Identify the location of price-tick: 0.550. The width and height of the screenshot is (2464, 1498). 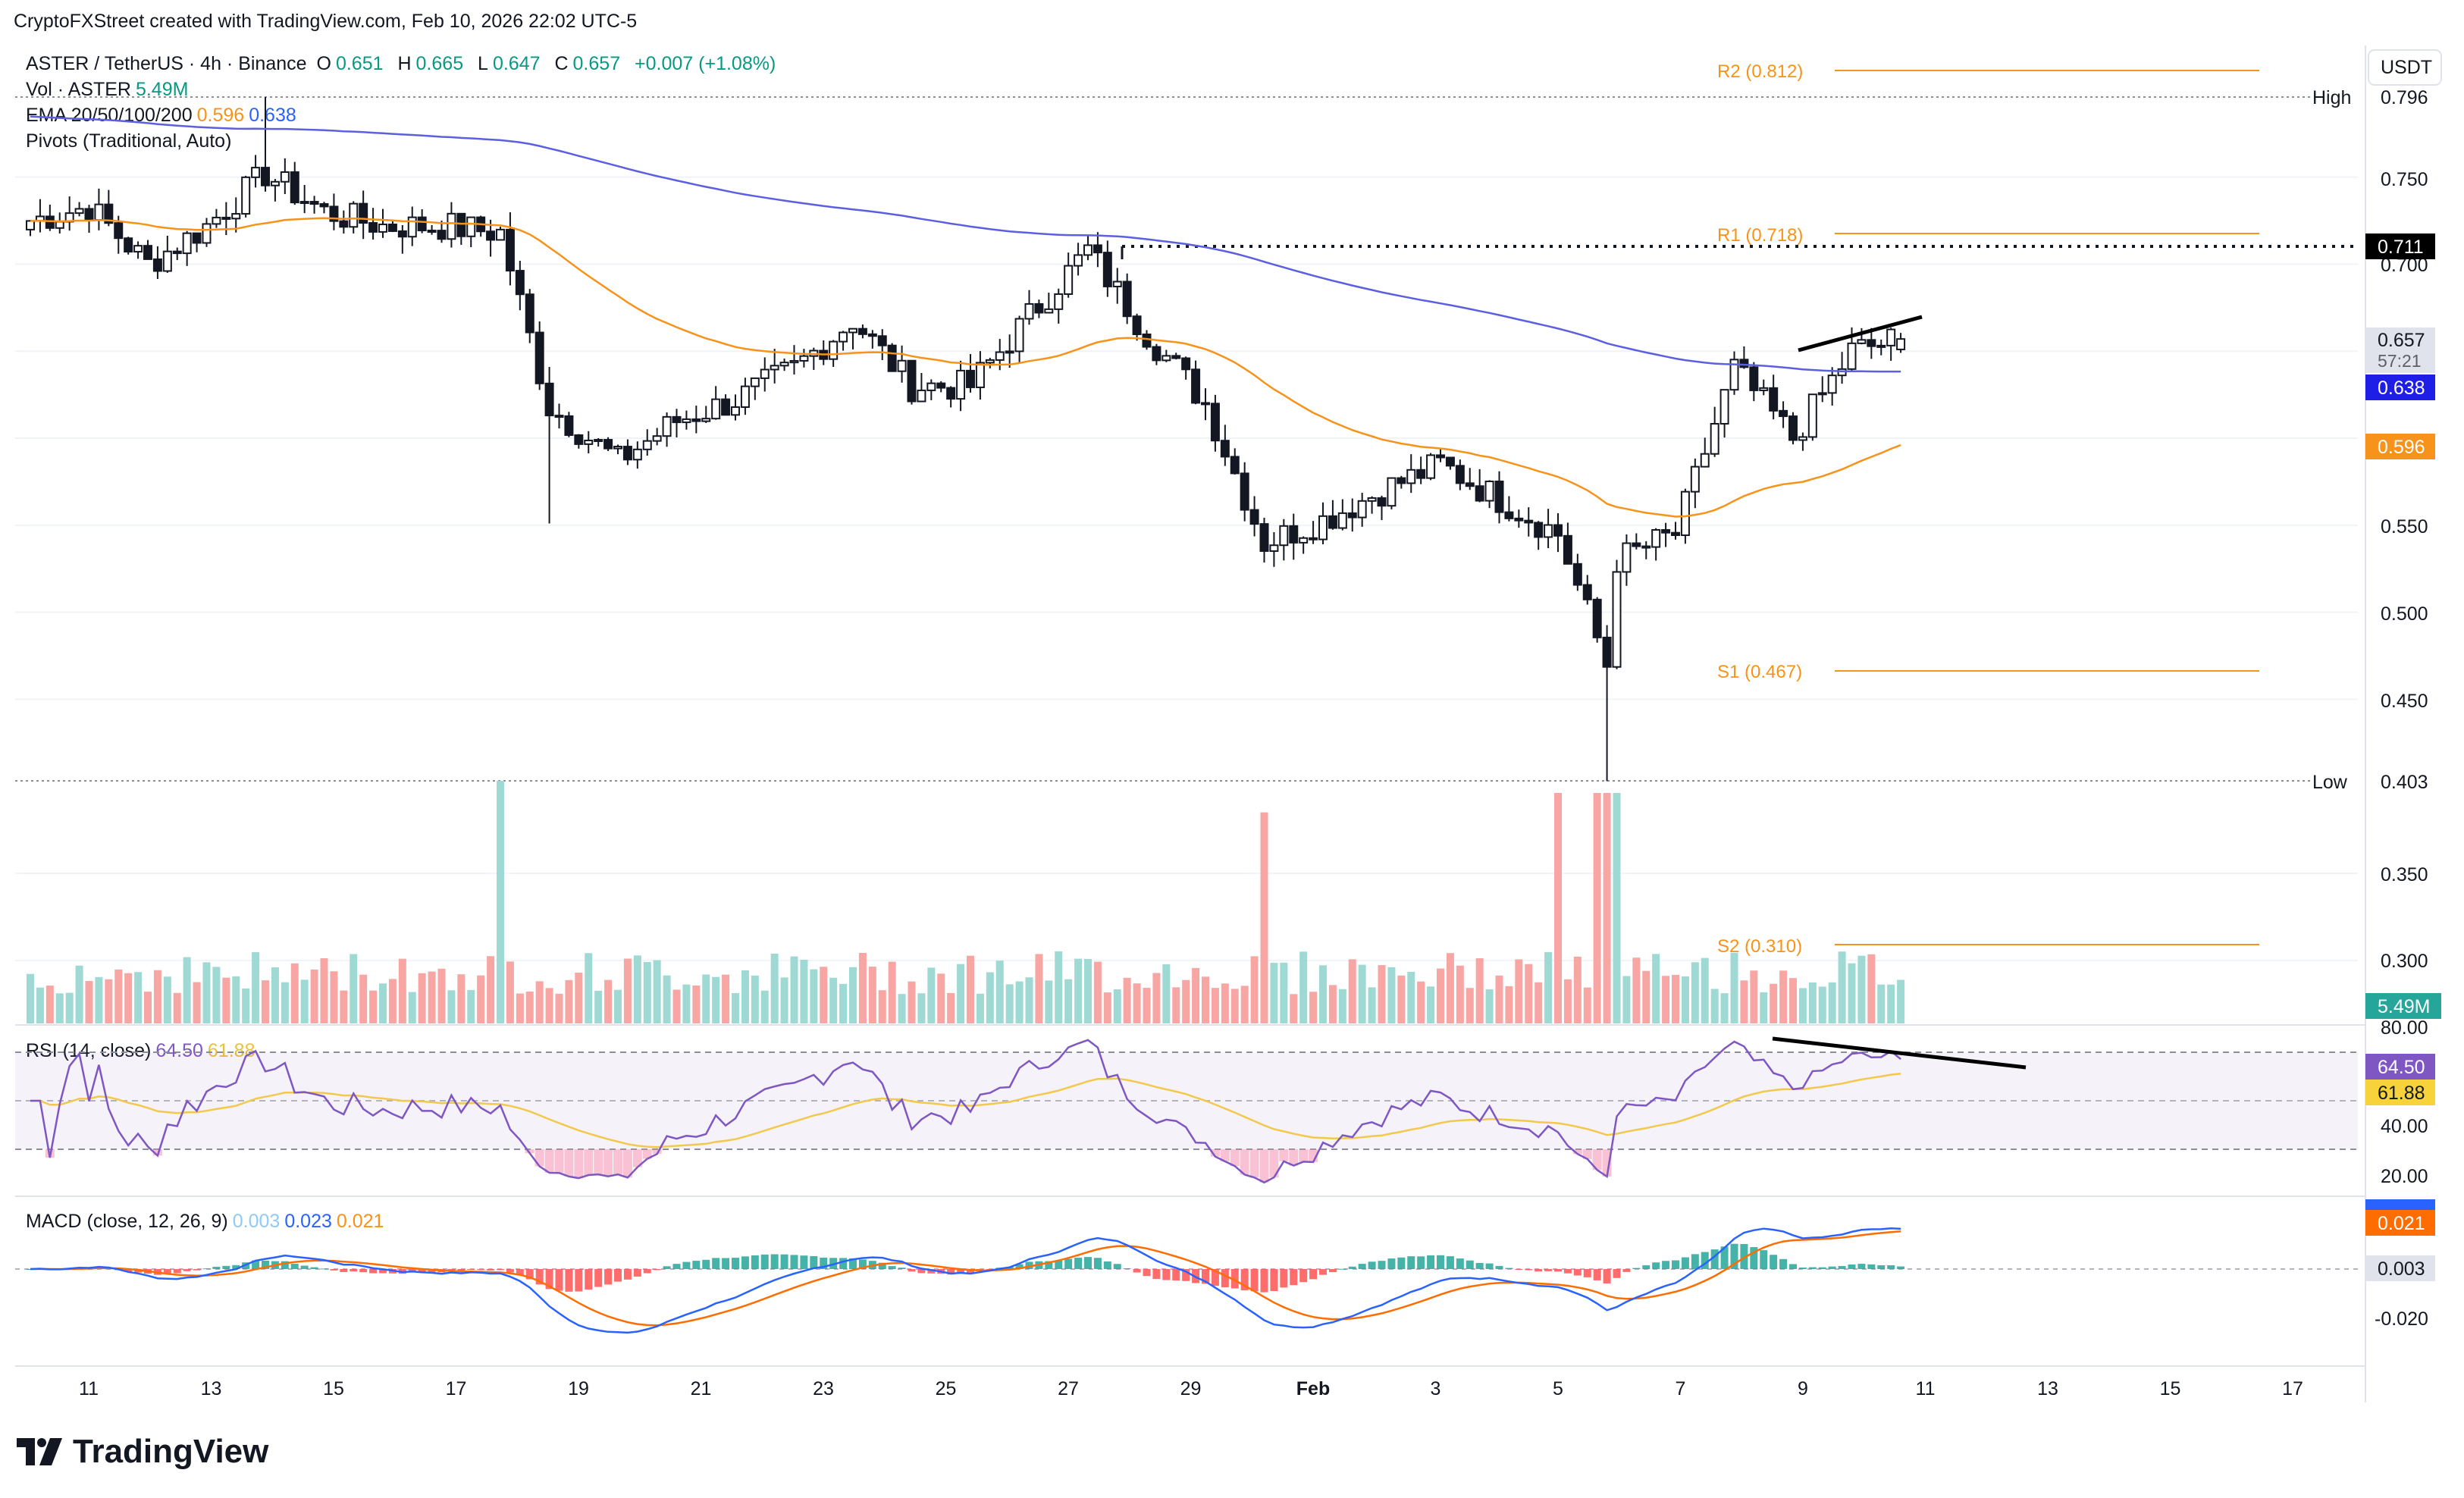
(2404, 526).